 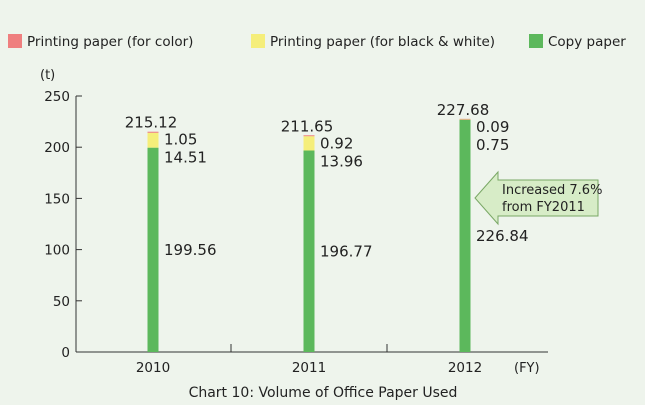 What do you see at coordinates (323, 393) in the screenshot?
I see `chart-title: Chart 10: Volume of Office Paper Used` at bounding box center [323, 393].